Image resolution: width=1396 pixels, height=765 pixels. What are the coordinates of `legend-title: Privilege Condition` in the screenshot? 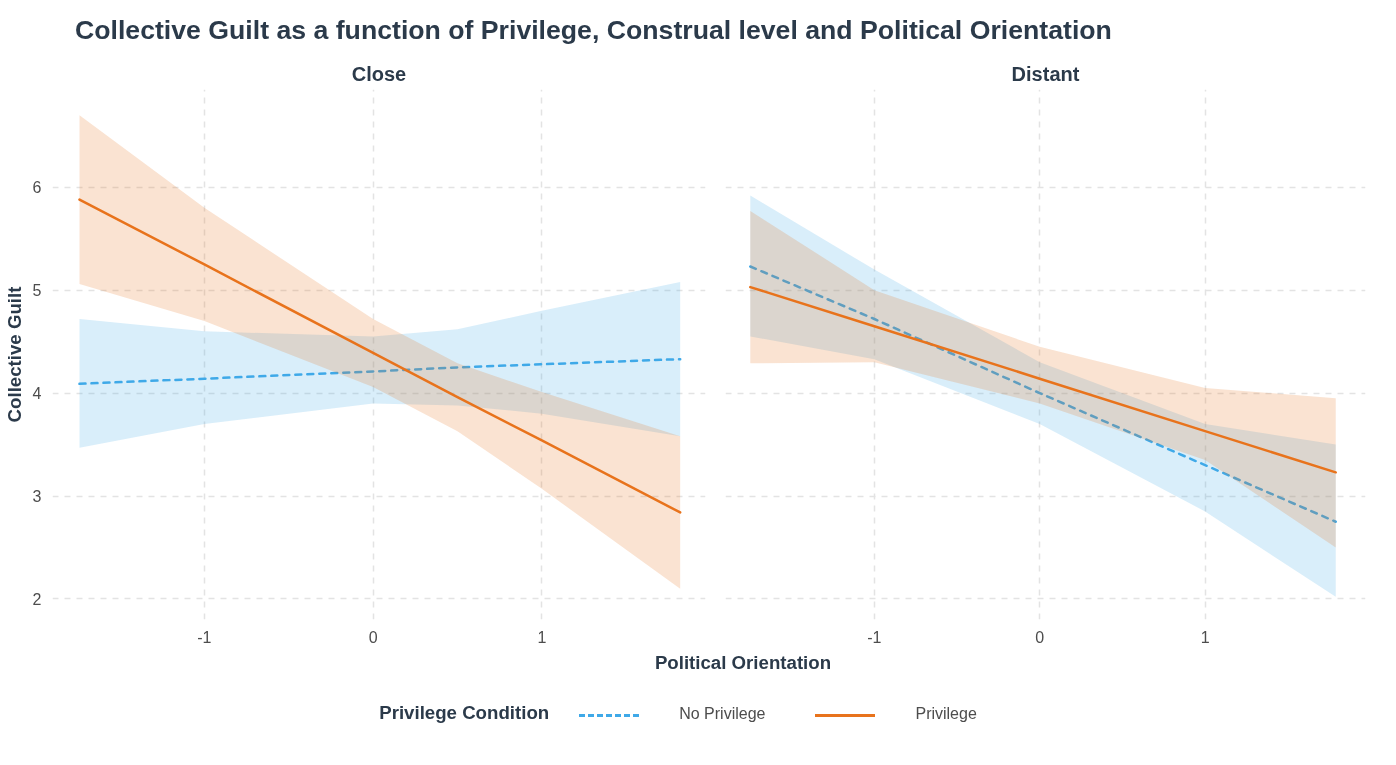 It's located at (464, 712).